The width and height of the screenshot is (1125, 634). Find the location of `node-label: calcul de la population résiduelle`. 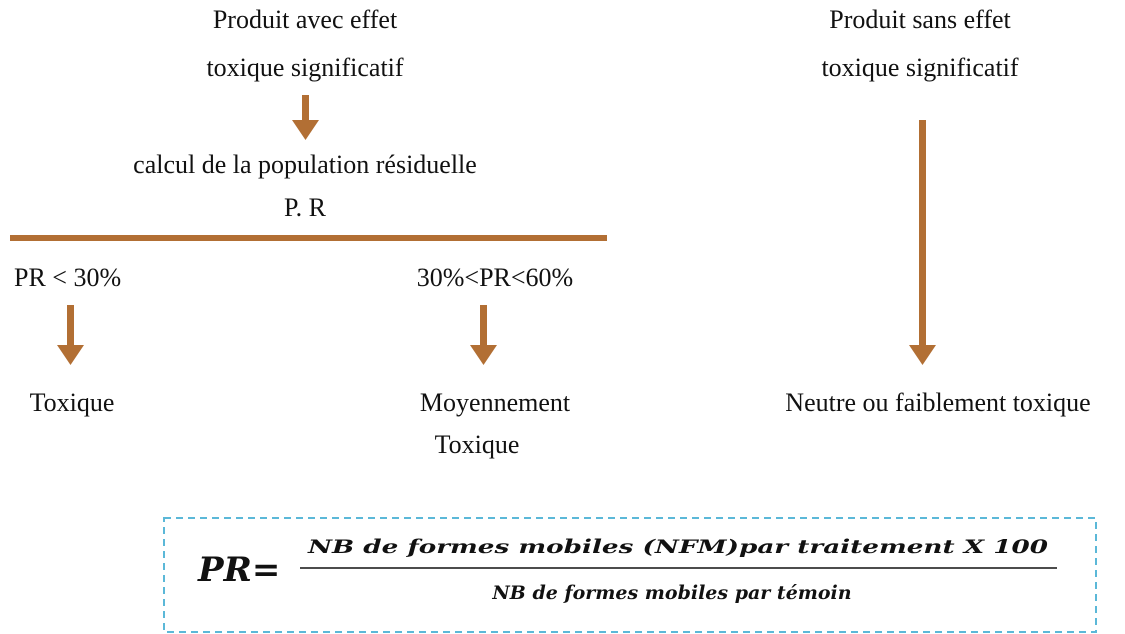

node-label: calcul de la population résiduelle is located at coordinates (305, 164).